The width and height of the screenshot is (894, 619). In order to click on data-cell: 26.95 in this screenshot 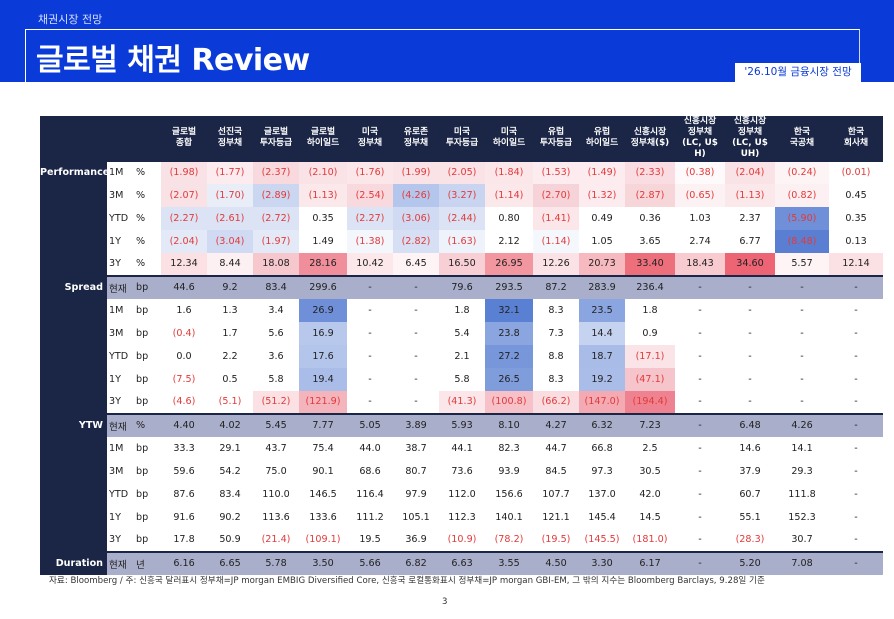, I will do `click(509, 264)`.